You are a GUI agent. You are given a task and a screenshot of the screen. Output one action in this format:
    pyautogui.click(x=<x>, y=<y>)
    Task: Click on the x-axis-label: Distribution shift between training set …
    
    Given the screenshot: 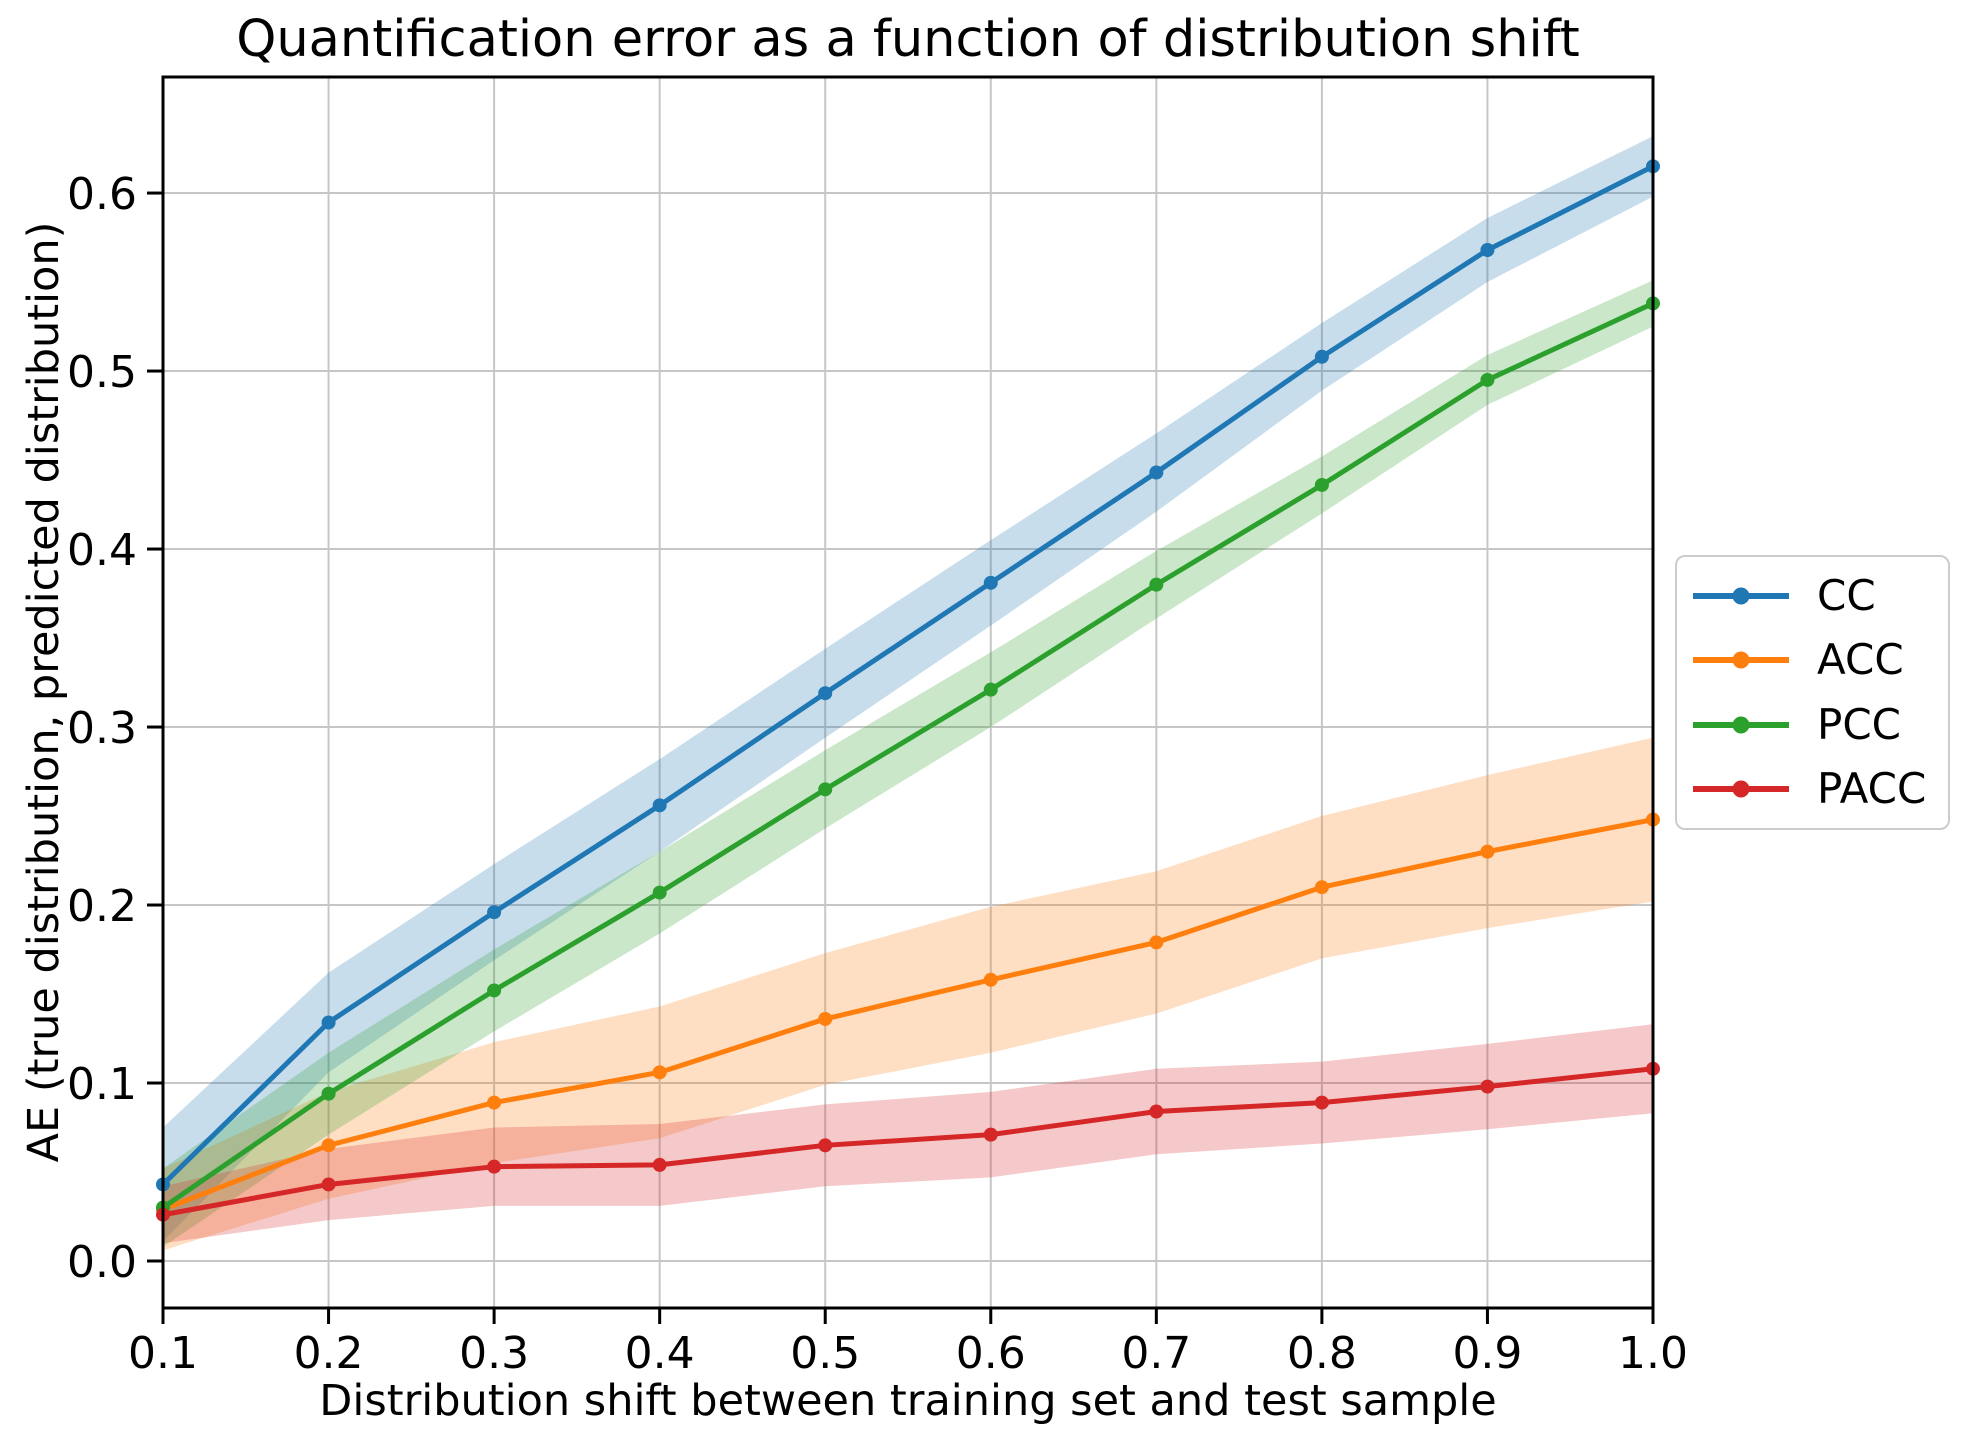 What is the action you would take?
    pyautogui.click(x=908, y=1401)
    